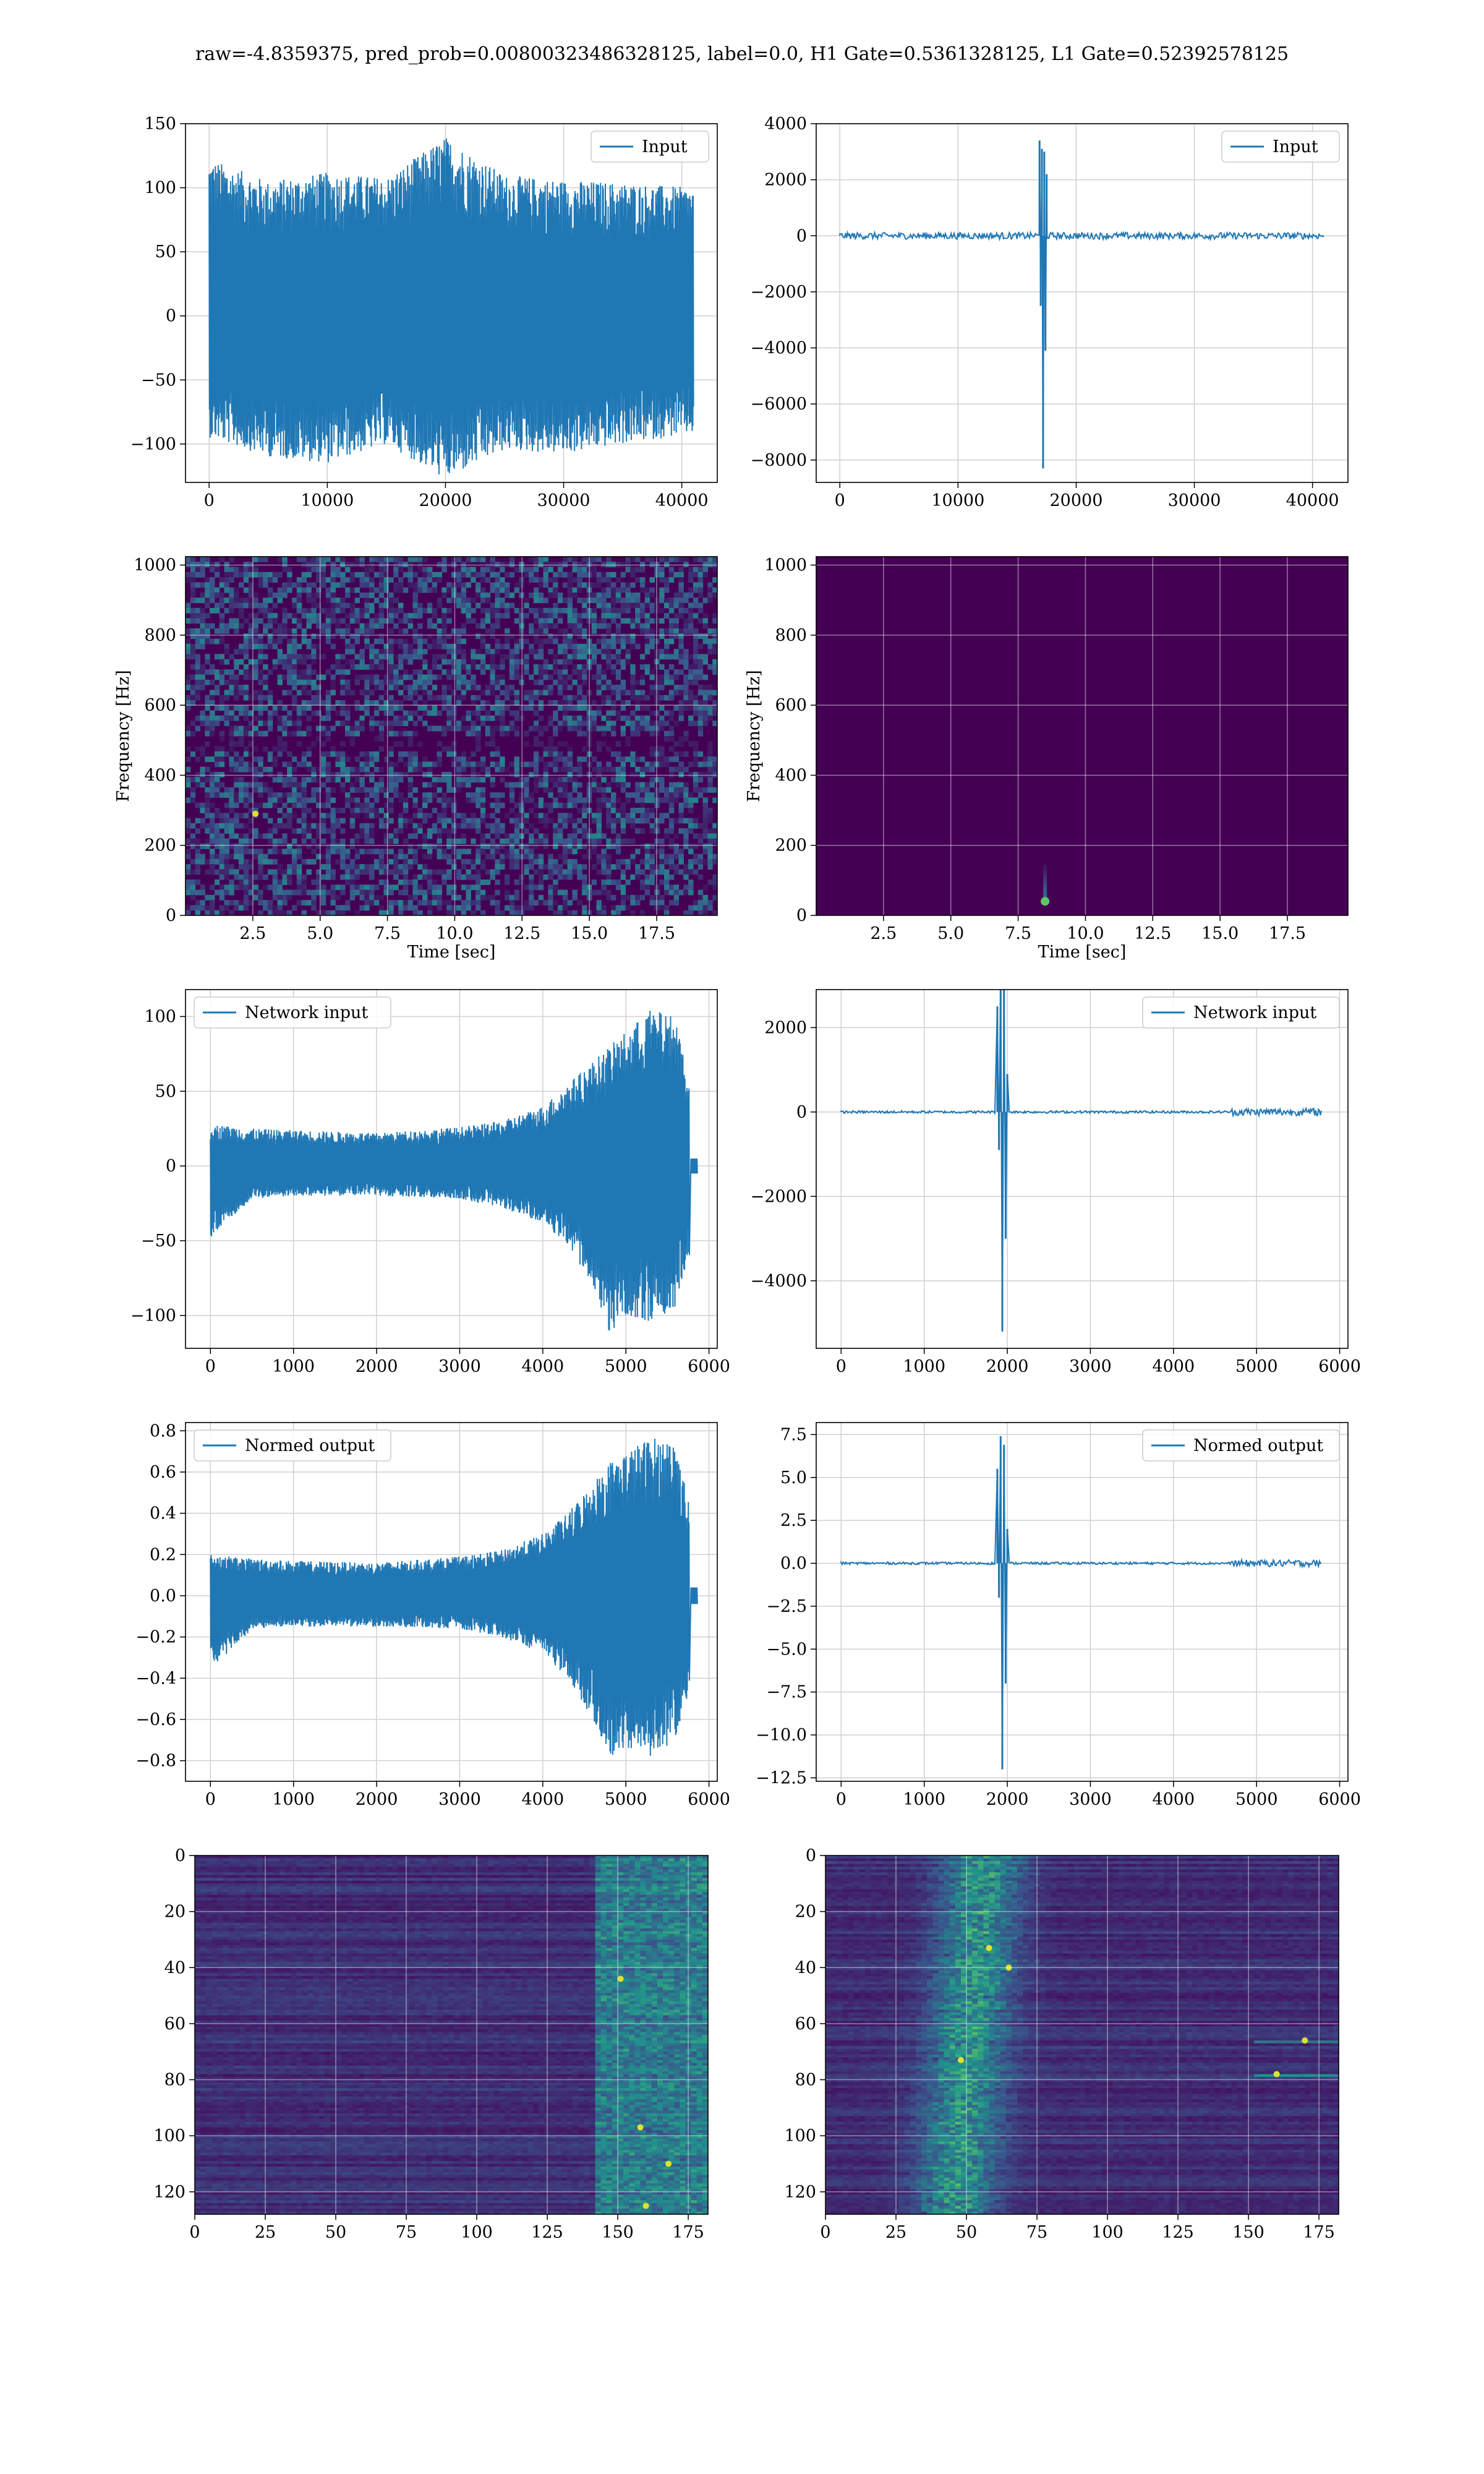  What do you see at coordinates (521, 933) in the screenshot?
I see `x-tick-label: 12.5` at bounding box center [521, 933].